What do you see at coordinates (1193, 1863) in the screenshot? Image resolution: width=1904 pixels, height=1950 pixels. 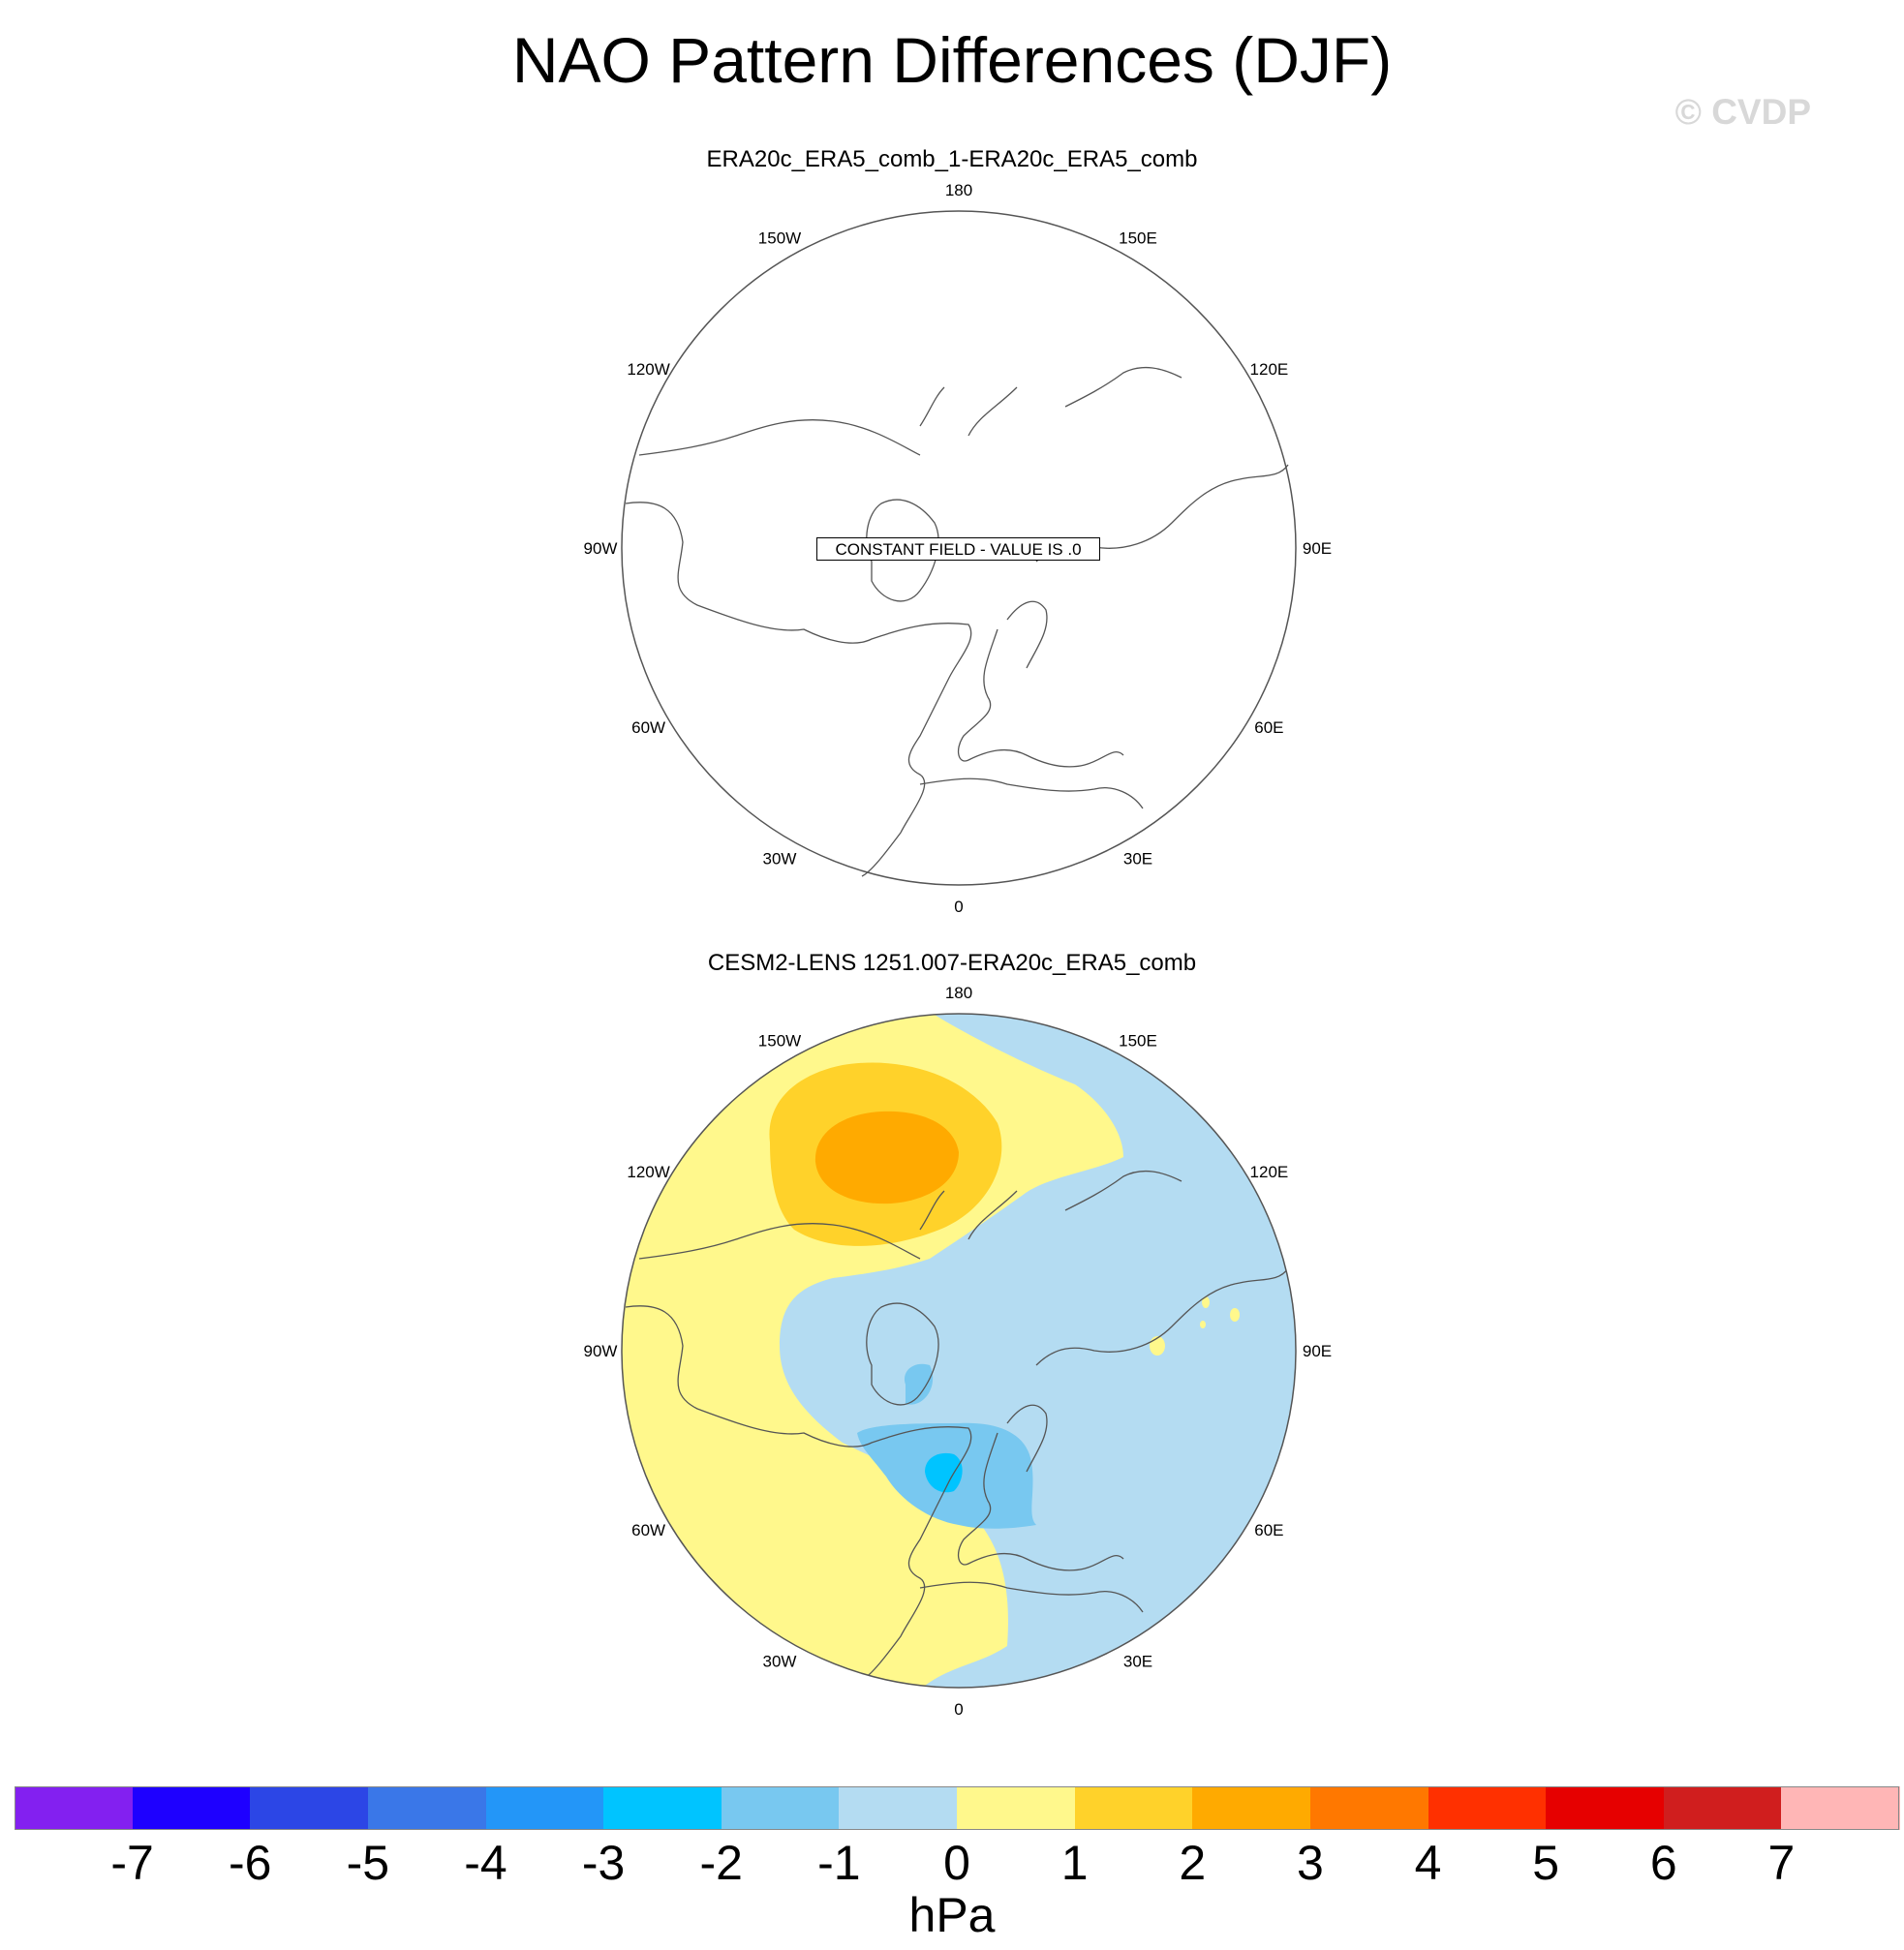 I see `colorbar-tick-label: 2` at bounding box center [1193, 1863].